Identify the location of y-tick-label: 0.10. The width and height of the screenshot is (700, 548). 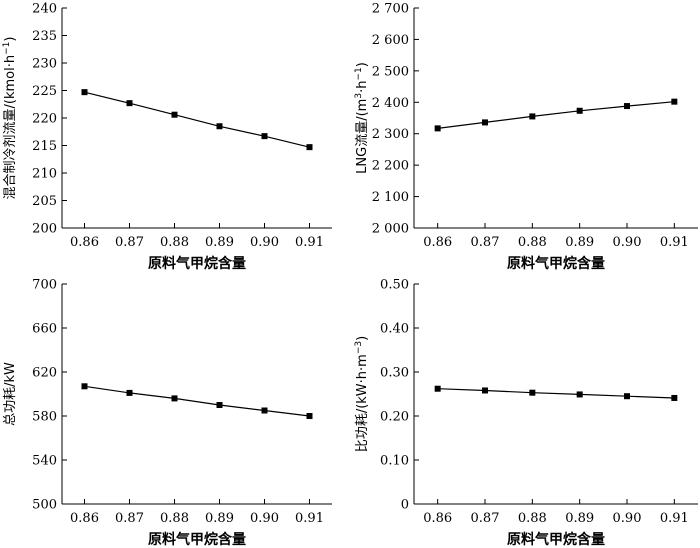
(394, 461).